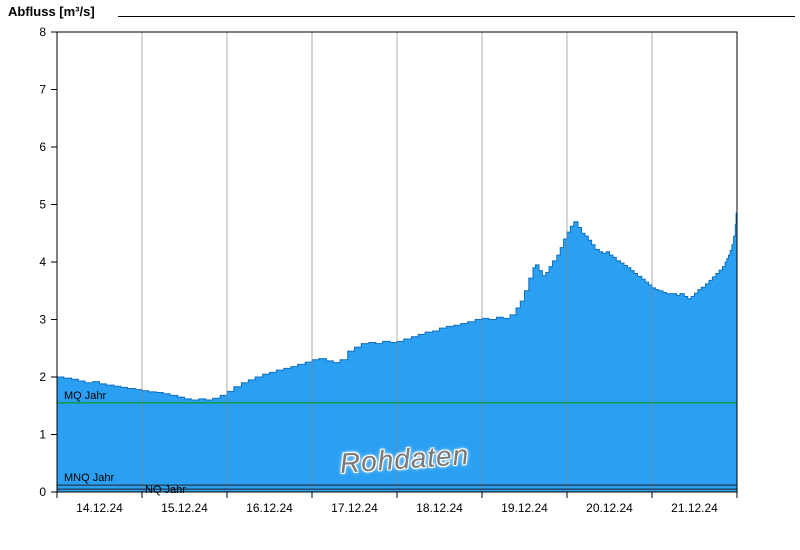  Describe the element at coordinates (269, 508) in the screenshot. I see `x-tick-label: 16.12.24` at that location.